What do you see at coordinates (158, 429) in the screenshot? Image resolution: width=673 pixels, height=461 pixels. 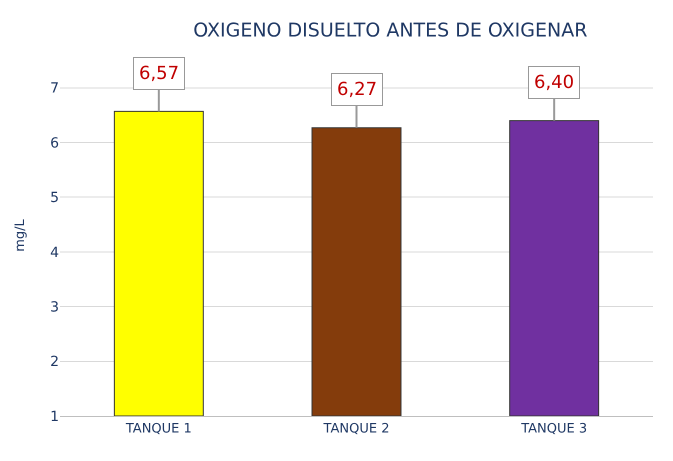 I see `x-tick-label: TANQUE 1` at bounding box center [158, 429].